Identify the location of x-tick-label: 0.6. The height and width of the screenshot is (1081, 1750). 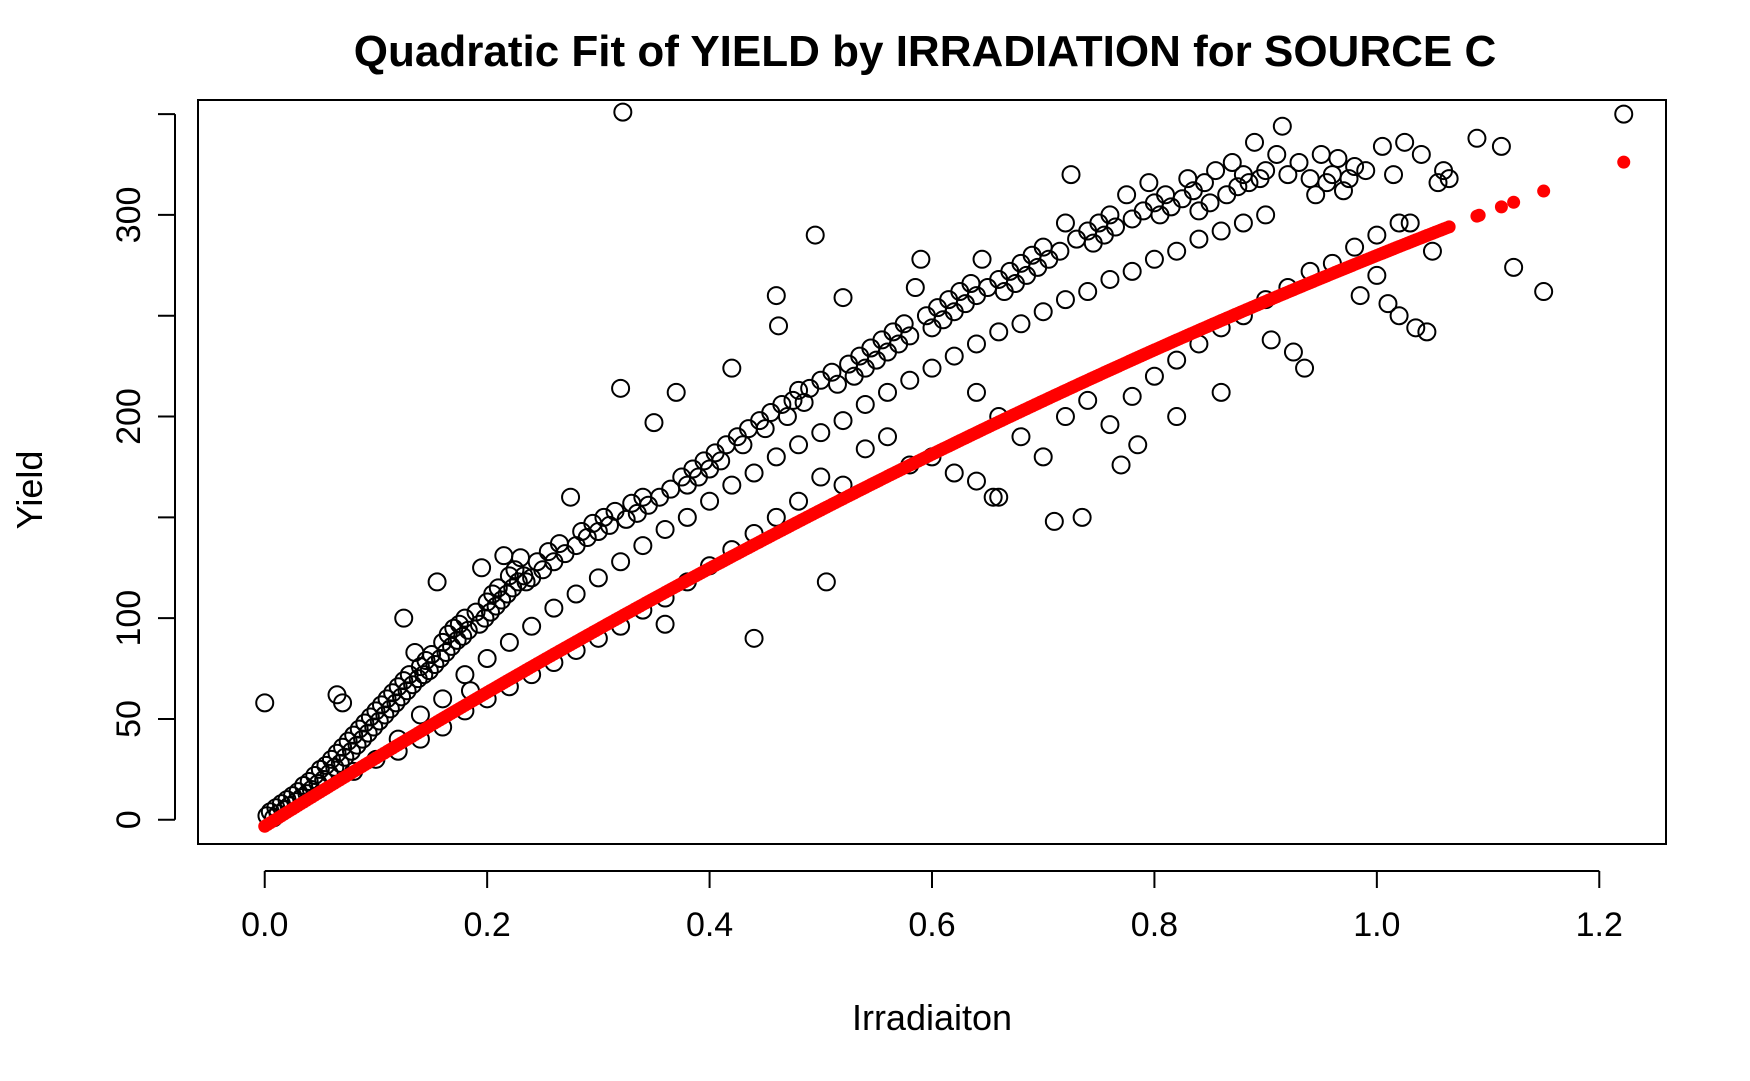
(931, 925).